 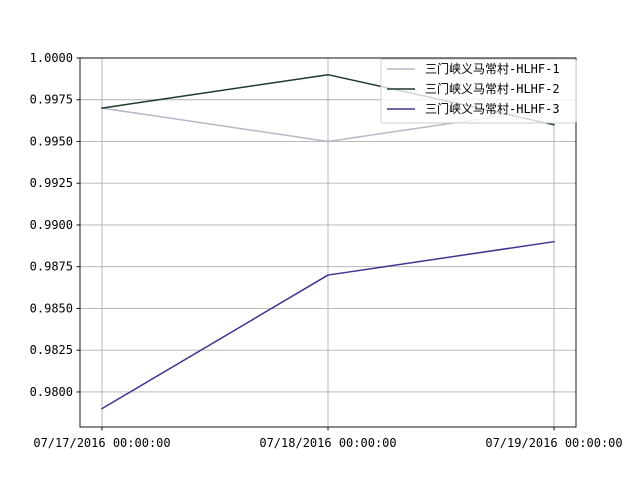 I want to click on y-tick-label: 0.9900, so click(x=51, y=225).